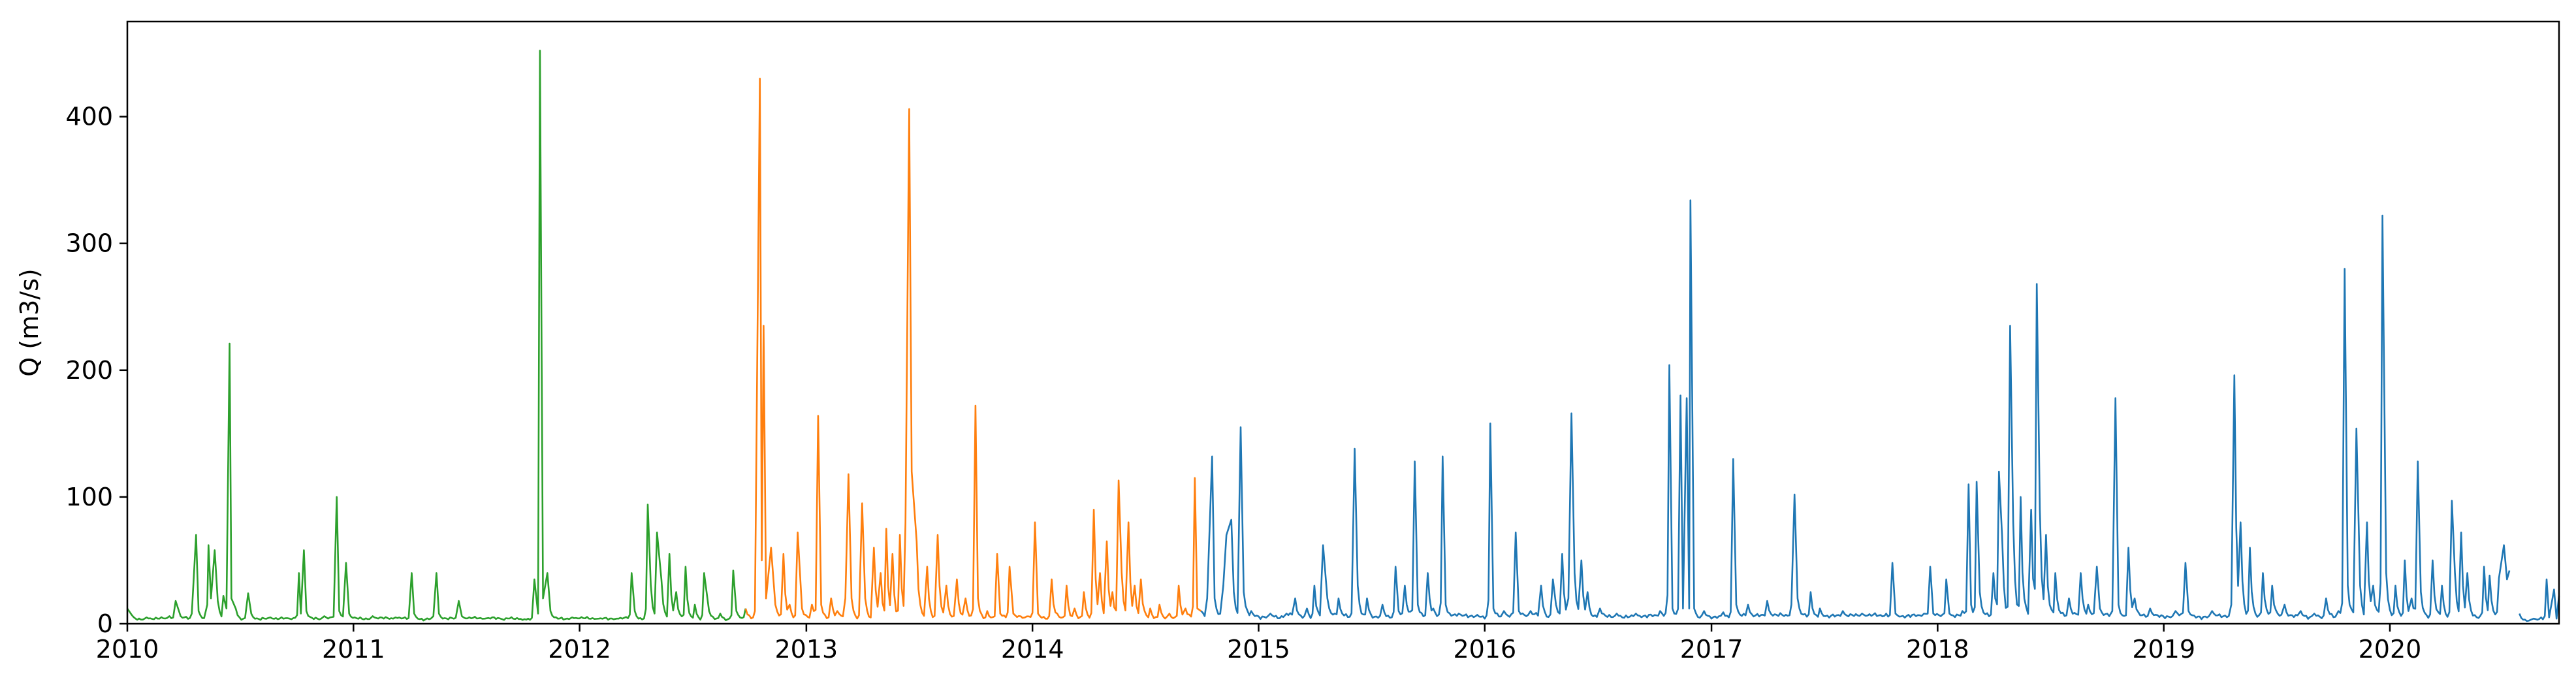  I want to click on x-tick-label: 2020, so click(2391, 650).